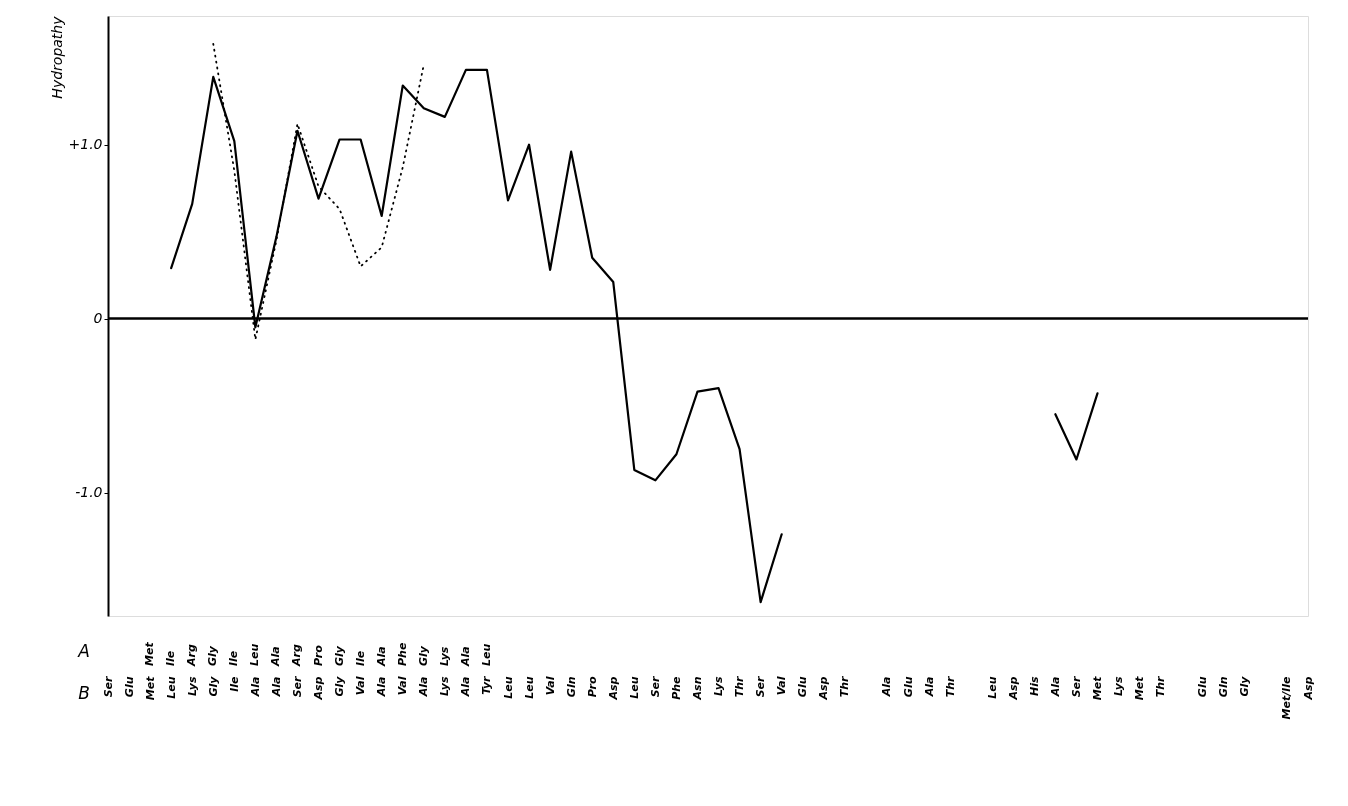 The height and width of the screenshot is (806, 1348). I want to click on text: Lys, so click(444, 656).